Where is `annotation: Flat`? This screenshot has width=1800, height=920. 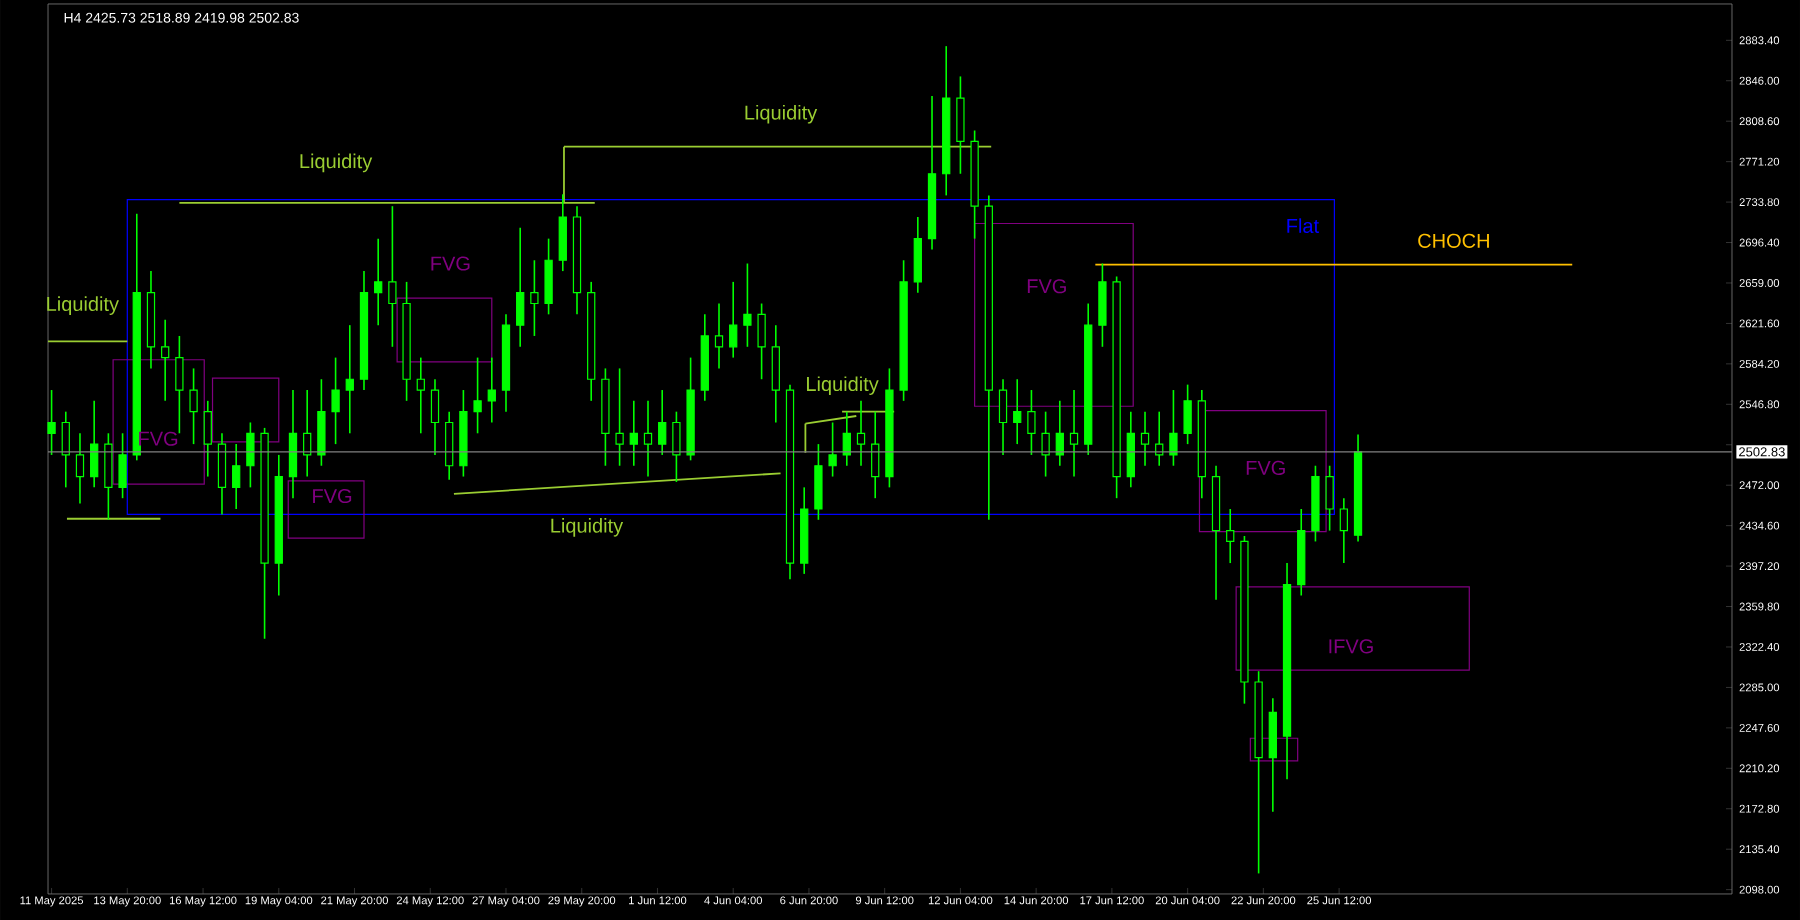
annotation: Flat is located at coordinates (1303, 225).